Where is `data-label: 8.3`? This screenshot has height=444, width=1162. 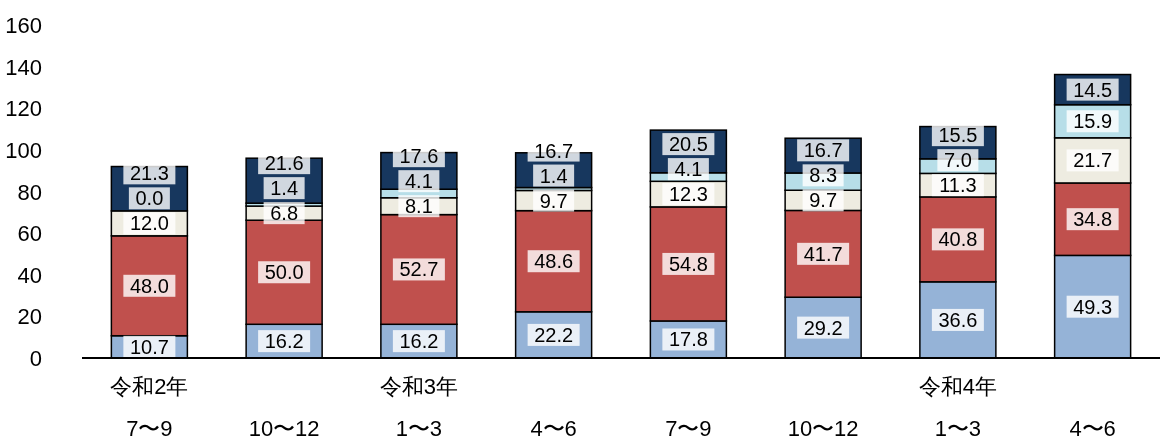 data-label: 8.3 is located at coordinates (823, 175).